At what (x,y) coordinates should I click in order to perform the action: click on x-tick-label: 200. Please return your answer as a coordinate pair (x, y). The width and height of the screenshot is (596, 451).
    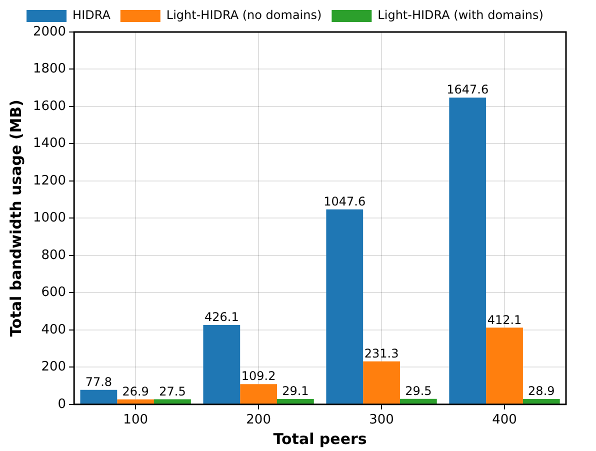
    Looking at the image, I should click on (258, 420).